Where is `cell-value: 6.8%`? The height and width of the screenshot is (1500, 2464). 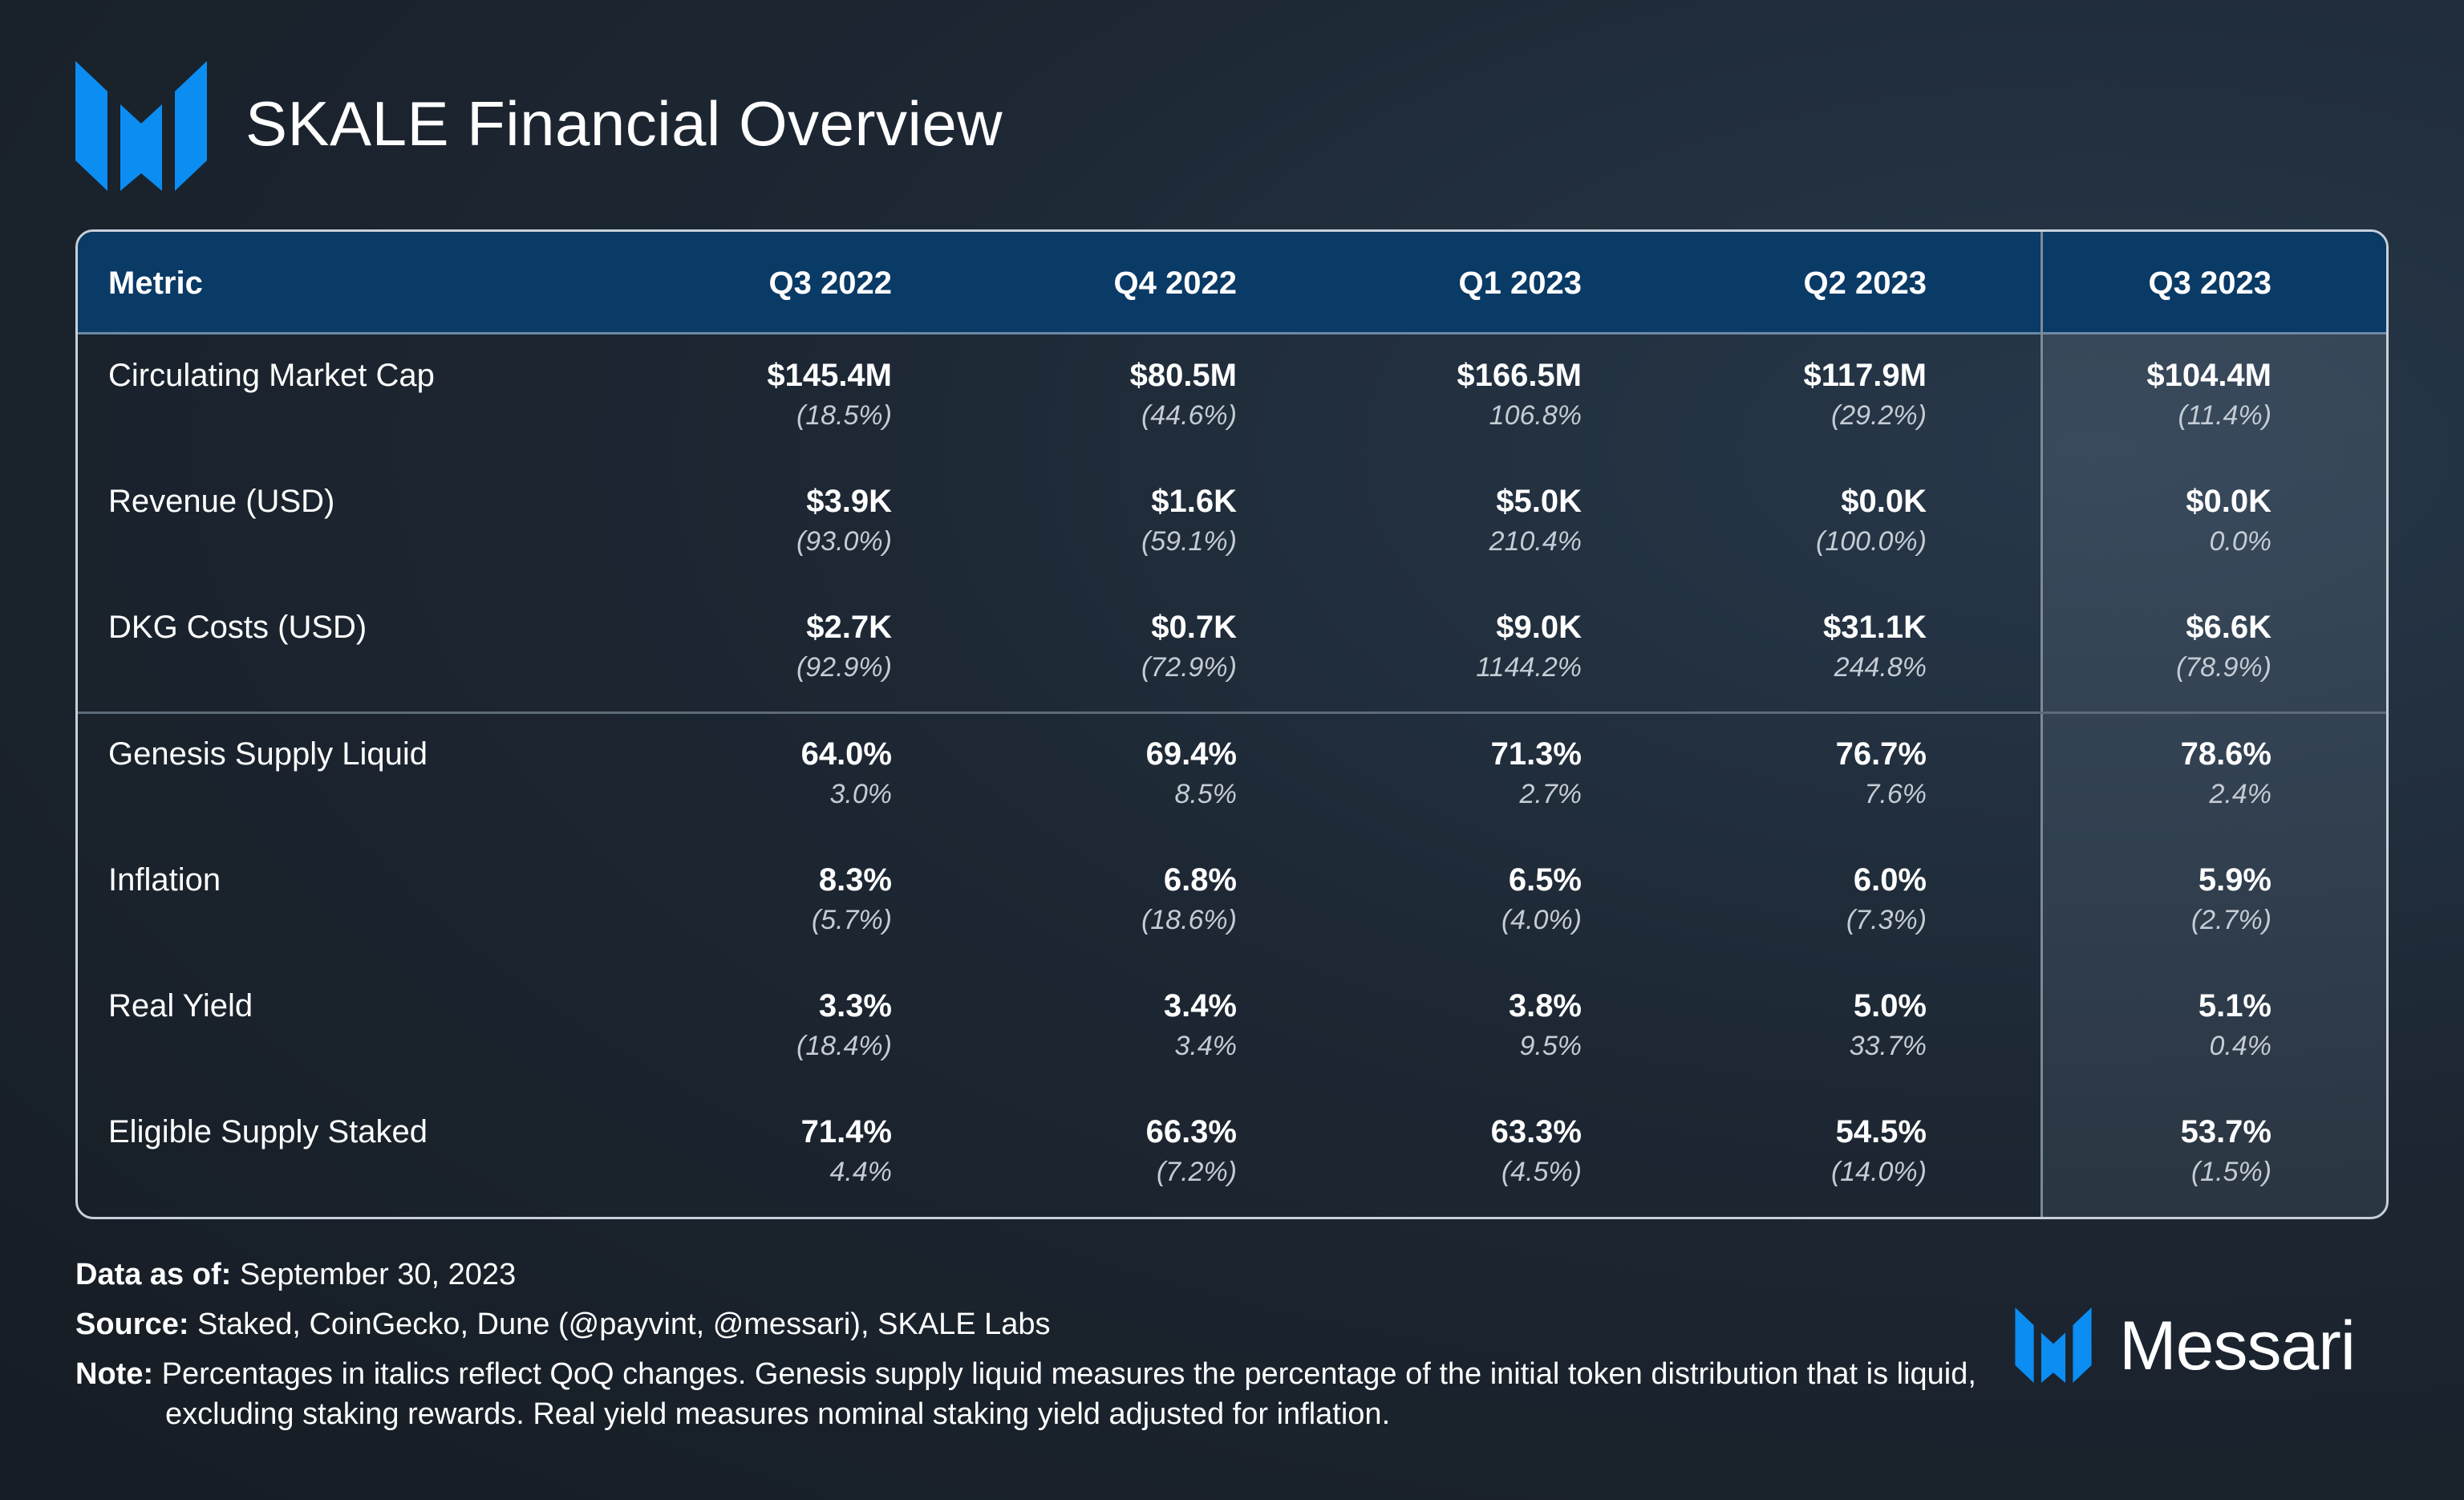
cell-value: 6.8% is located at coordinates (1200, 880).